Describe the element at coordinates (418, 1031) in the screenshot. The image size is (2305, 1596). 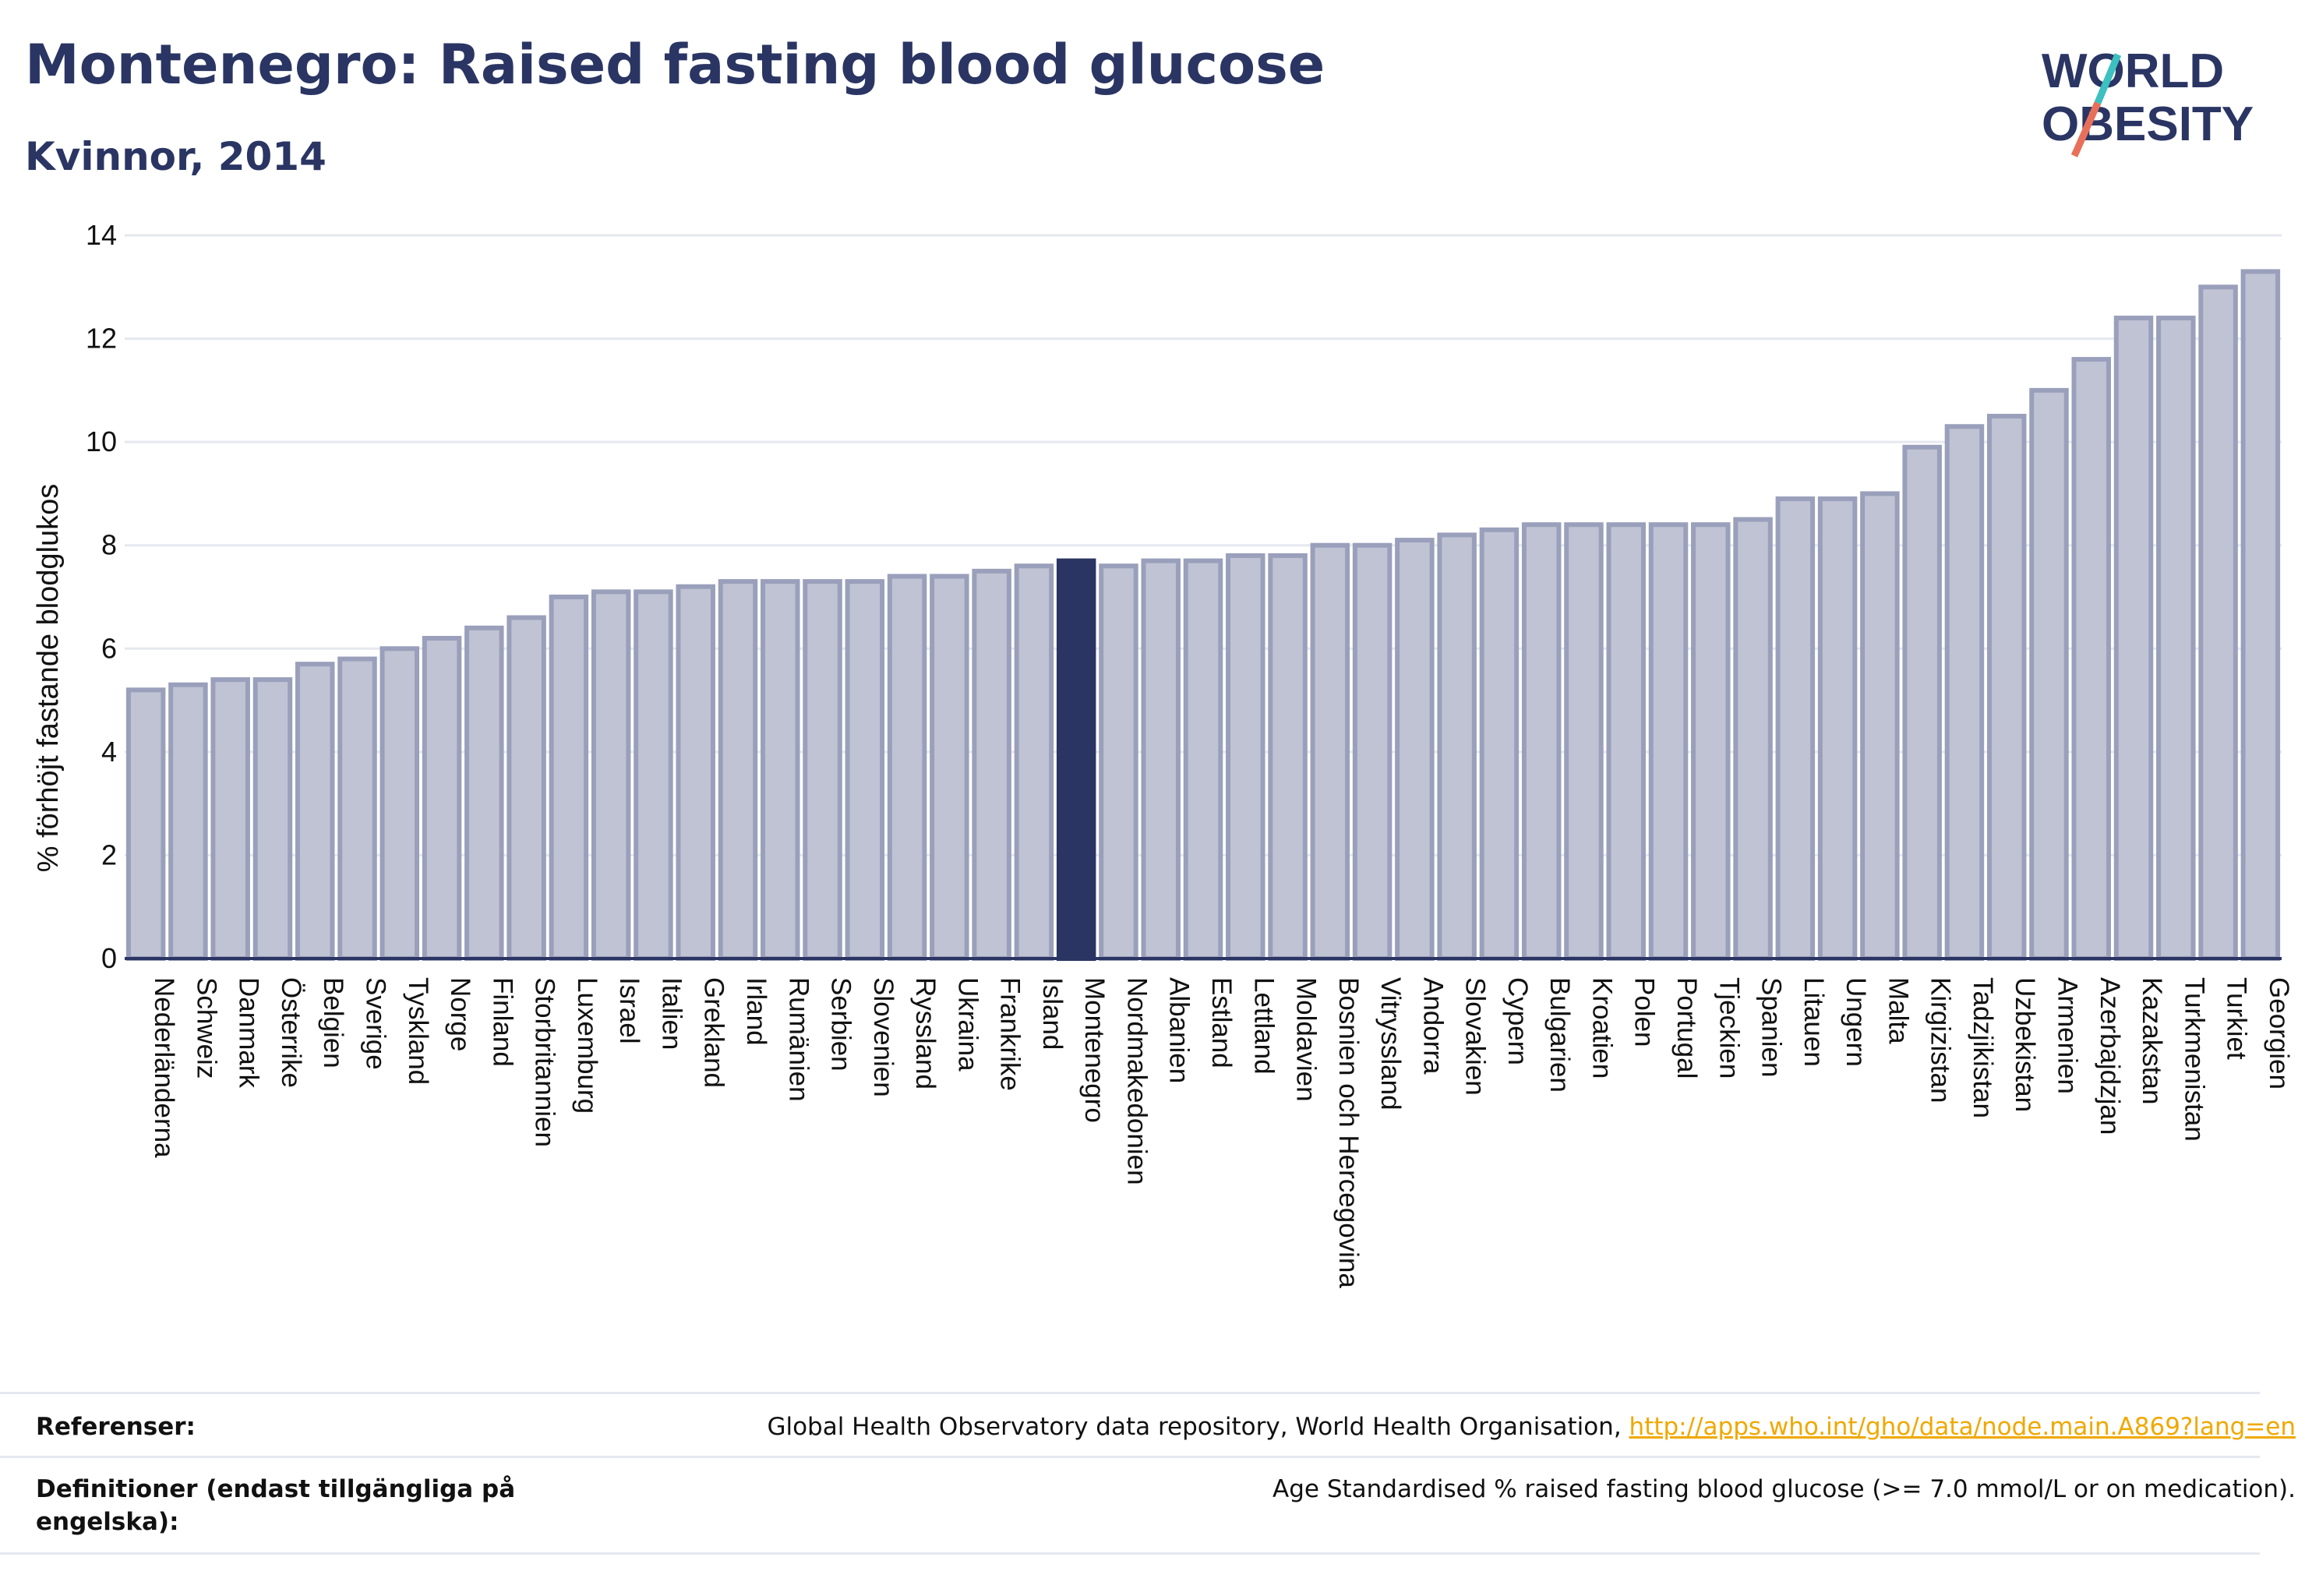
I see `x-tick-label: Tyskland` at that location.